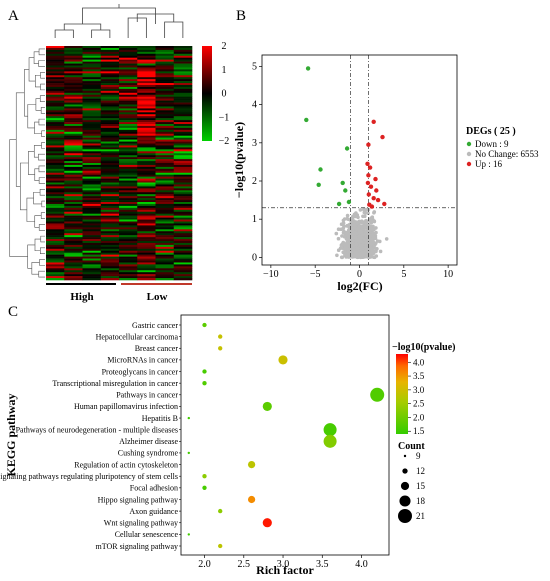 The image size is (550, 581). I want to click on y-tick-label: 5, so click(254, 66).